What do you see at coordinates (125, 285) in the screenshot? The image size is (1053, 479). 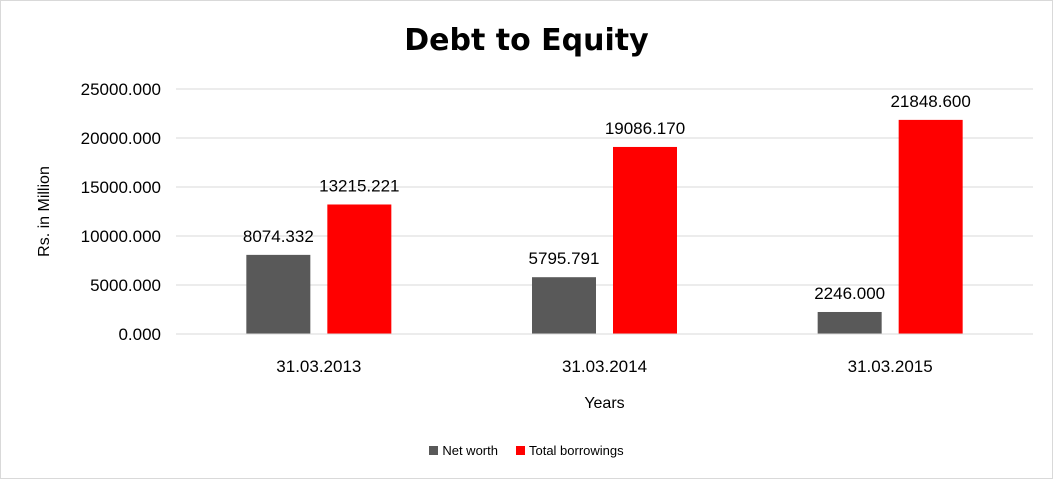 I see `y-tick-label: 5000.000` at bounding box center [125, 285].